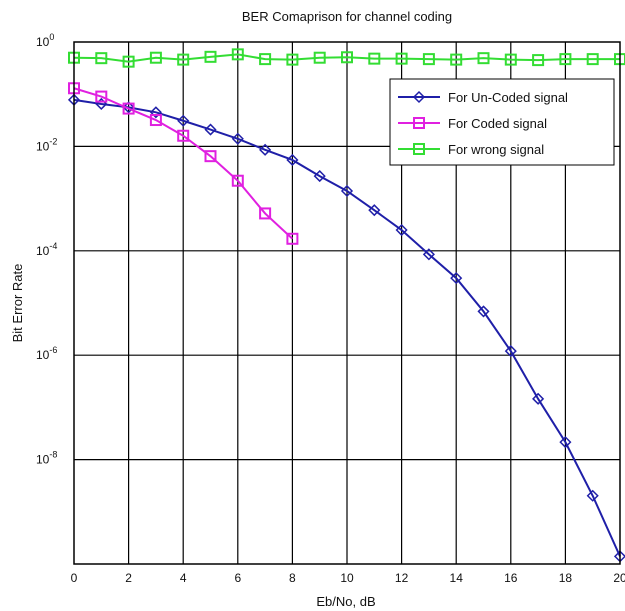  What do you see at coordinates (508, 97) in the screenshot?
I see `legend-label: For Un-Coded signal` at bounding box center [508, 97].